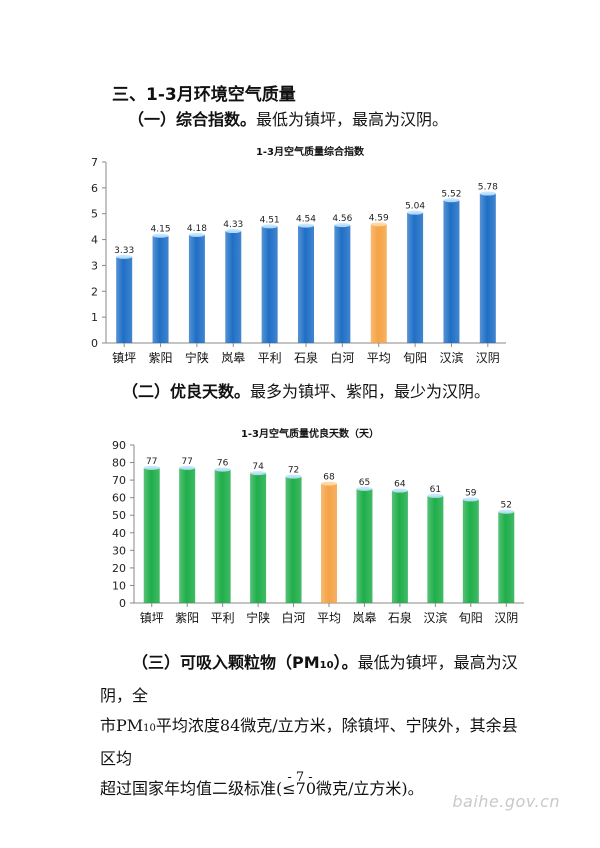 This screenshot has width=600, height=848. What do you see at coordinates (197, 229) in the screenshot?
I see `data-label: 4.18` at bounding box center [197, 229].